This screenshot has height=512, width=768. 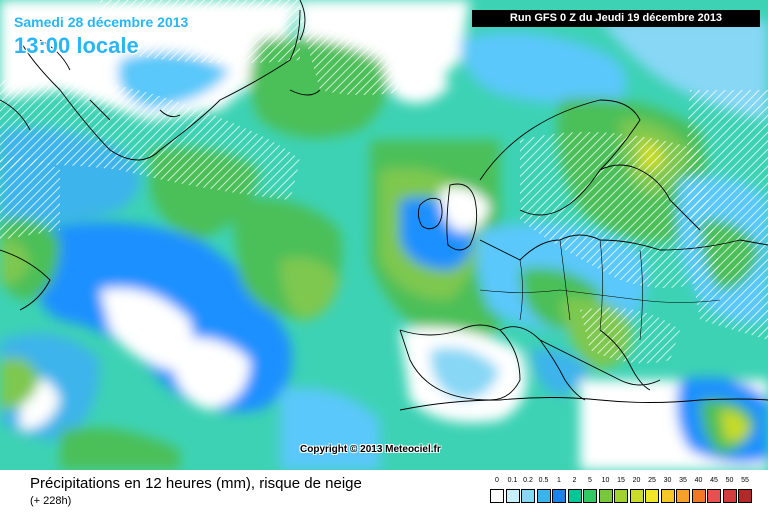 What do you see at coordinates (512, 480) in the screenshot?
I see `legend-label: 0.1` at bounding box center [512, 480].